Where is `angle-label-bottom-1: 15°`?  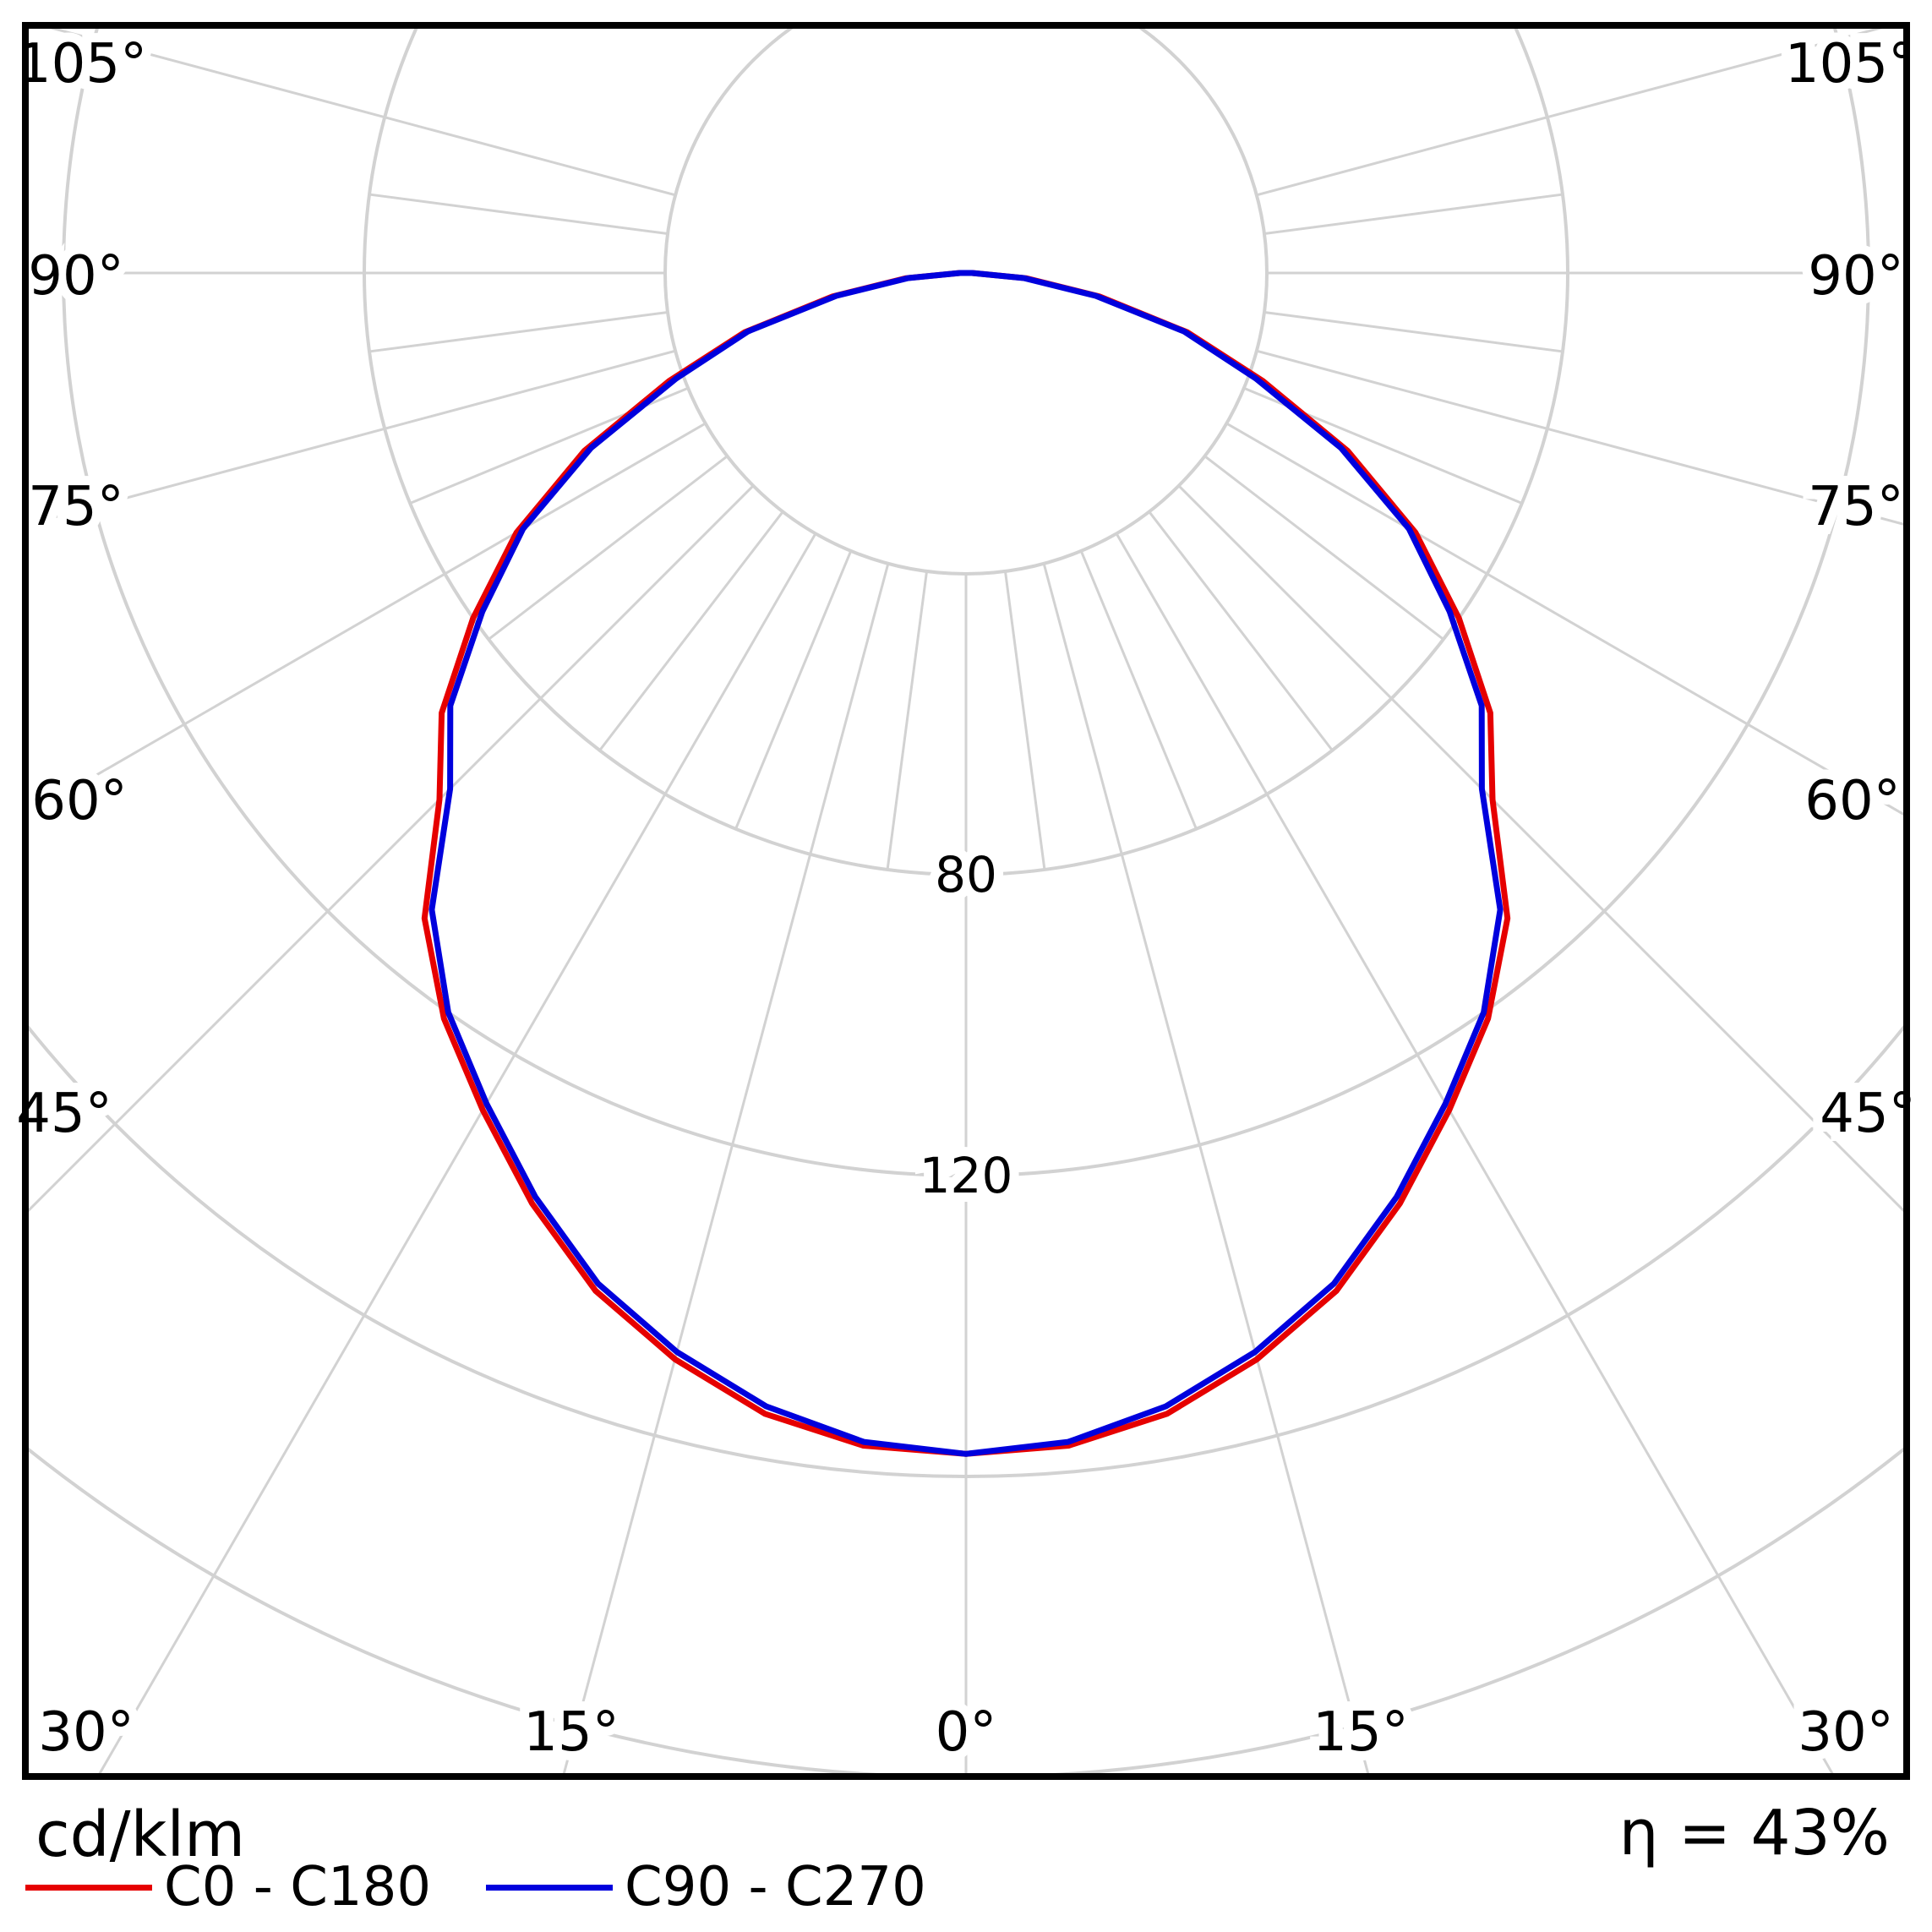 angle-label-bottom-1: 15° is located at coordinates (571, 1732).